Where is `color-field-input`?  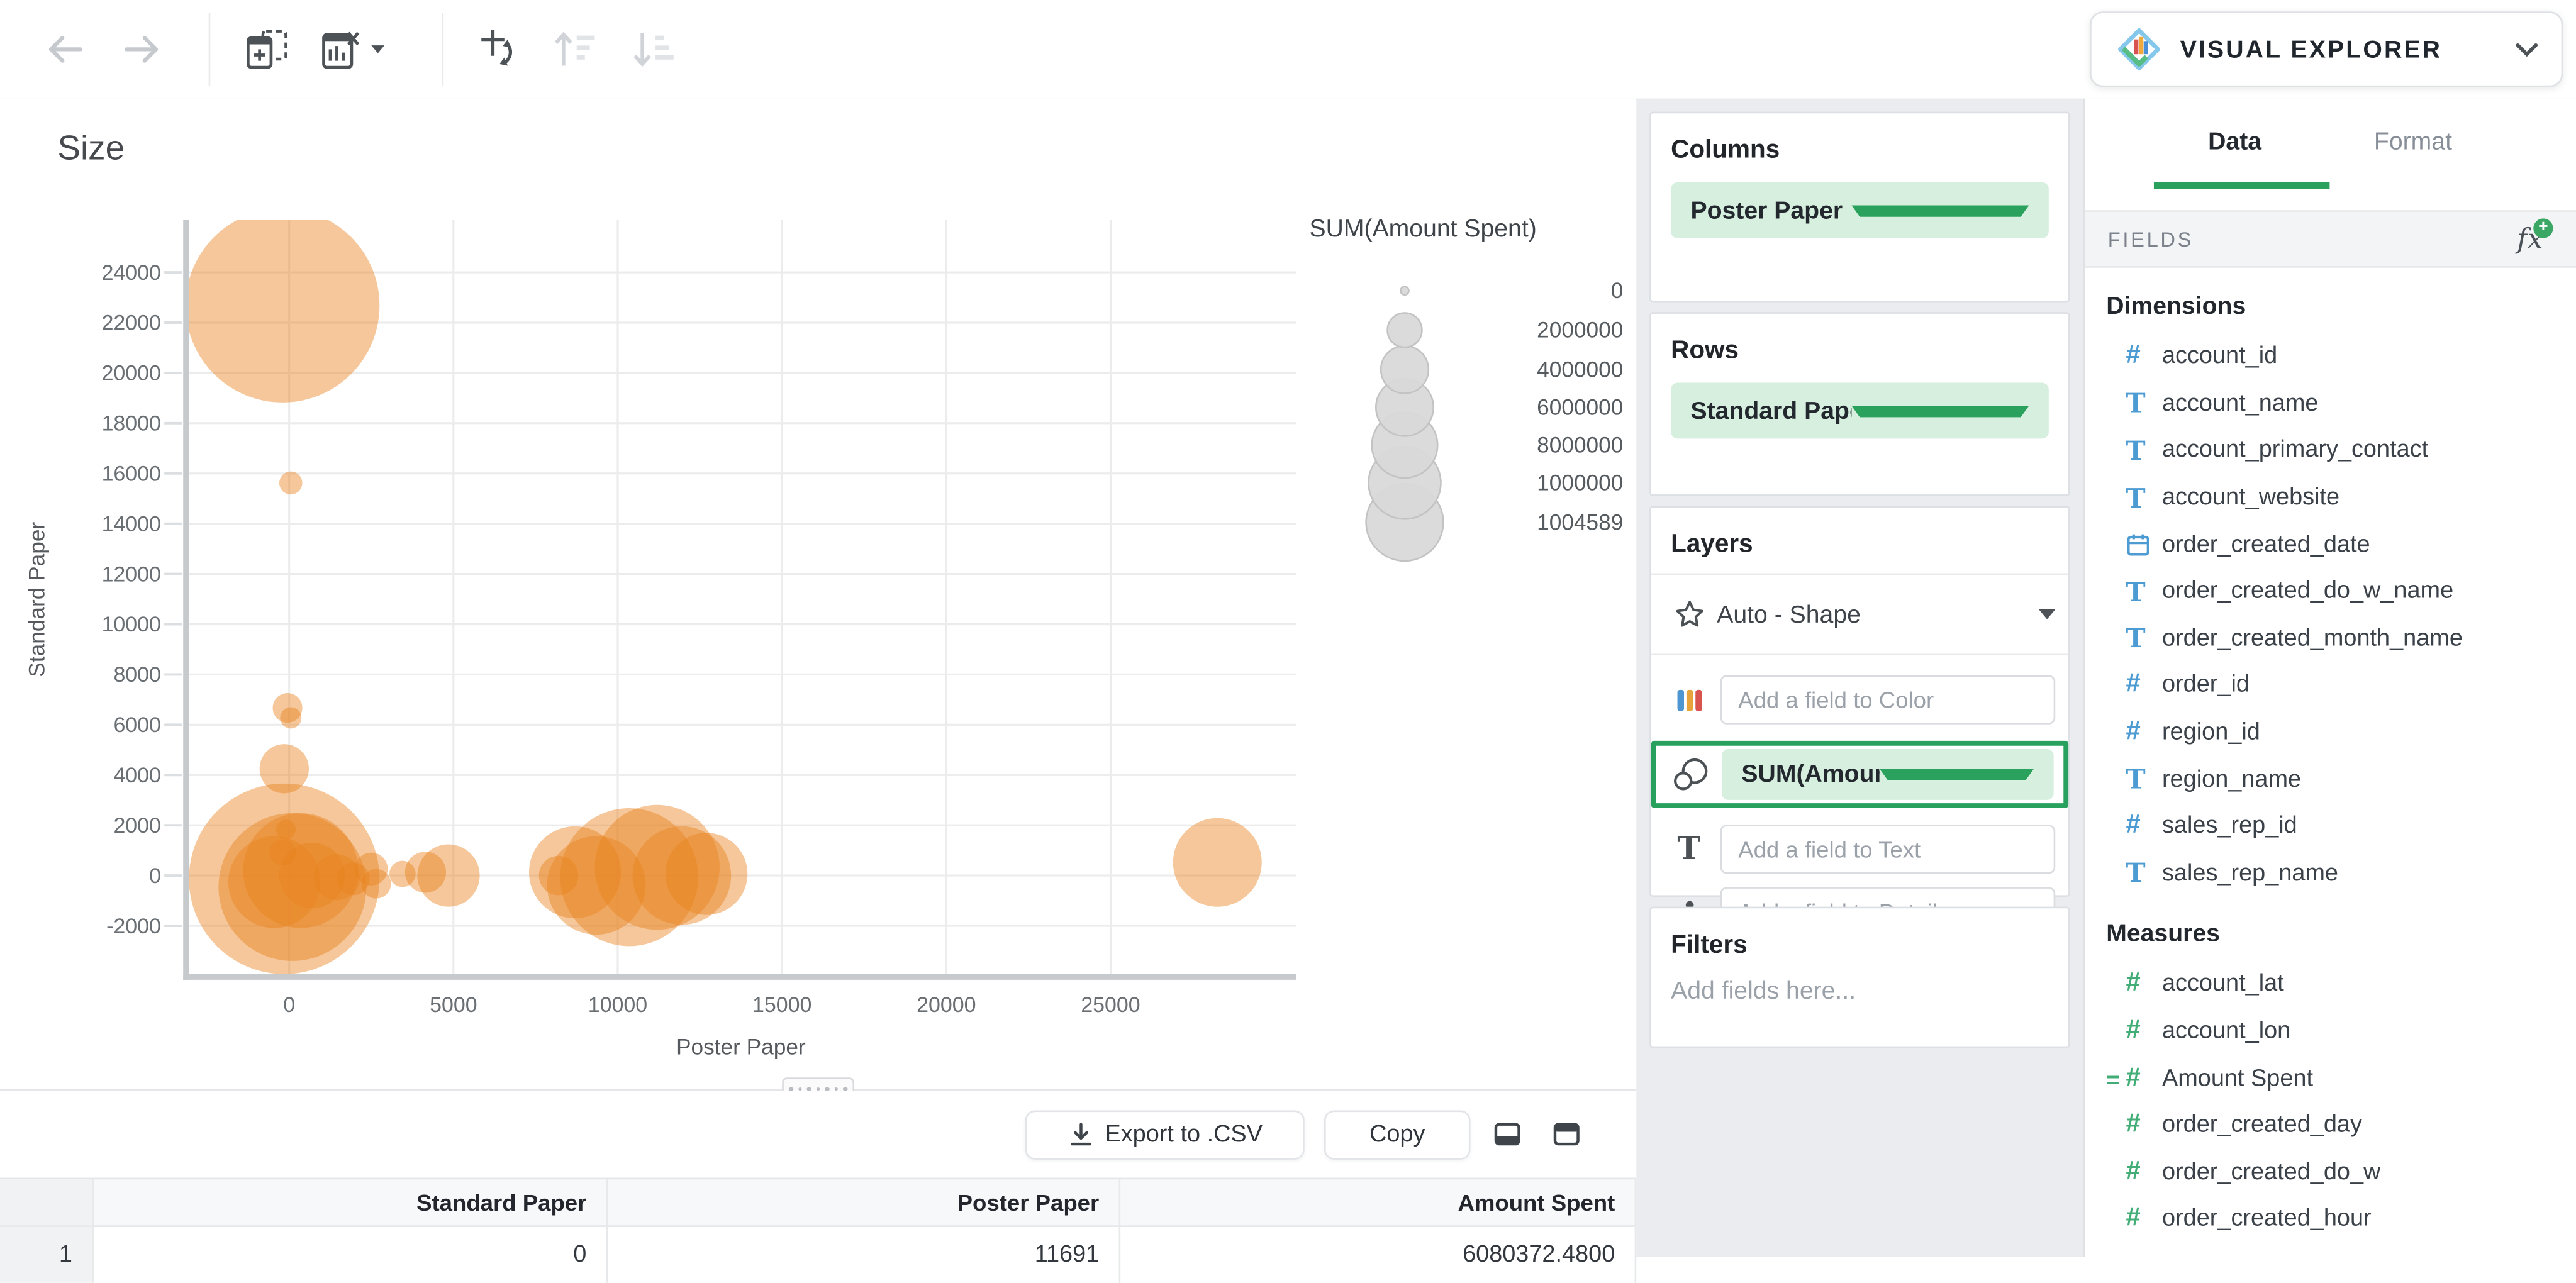 color-field-input is located at coordinates (1888, 700).